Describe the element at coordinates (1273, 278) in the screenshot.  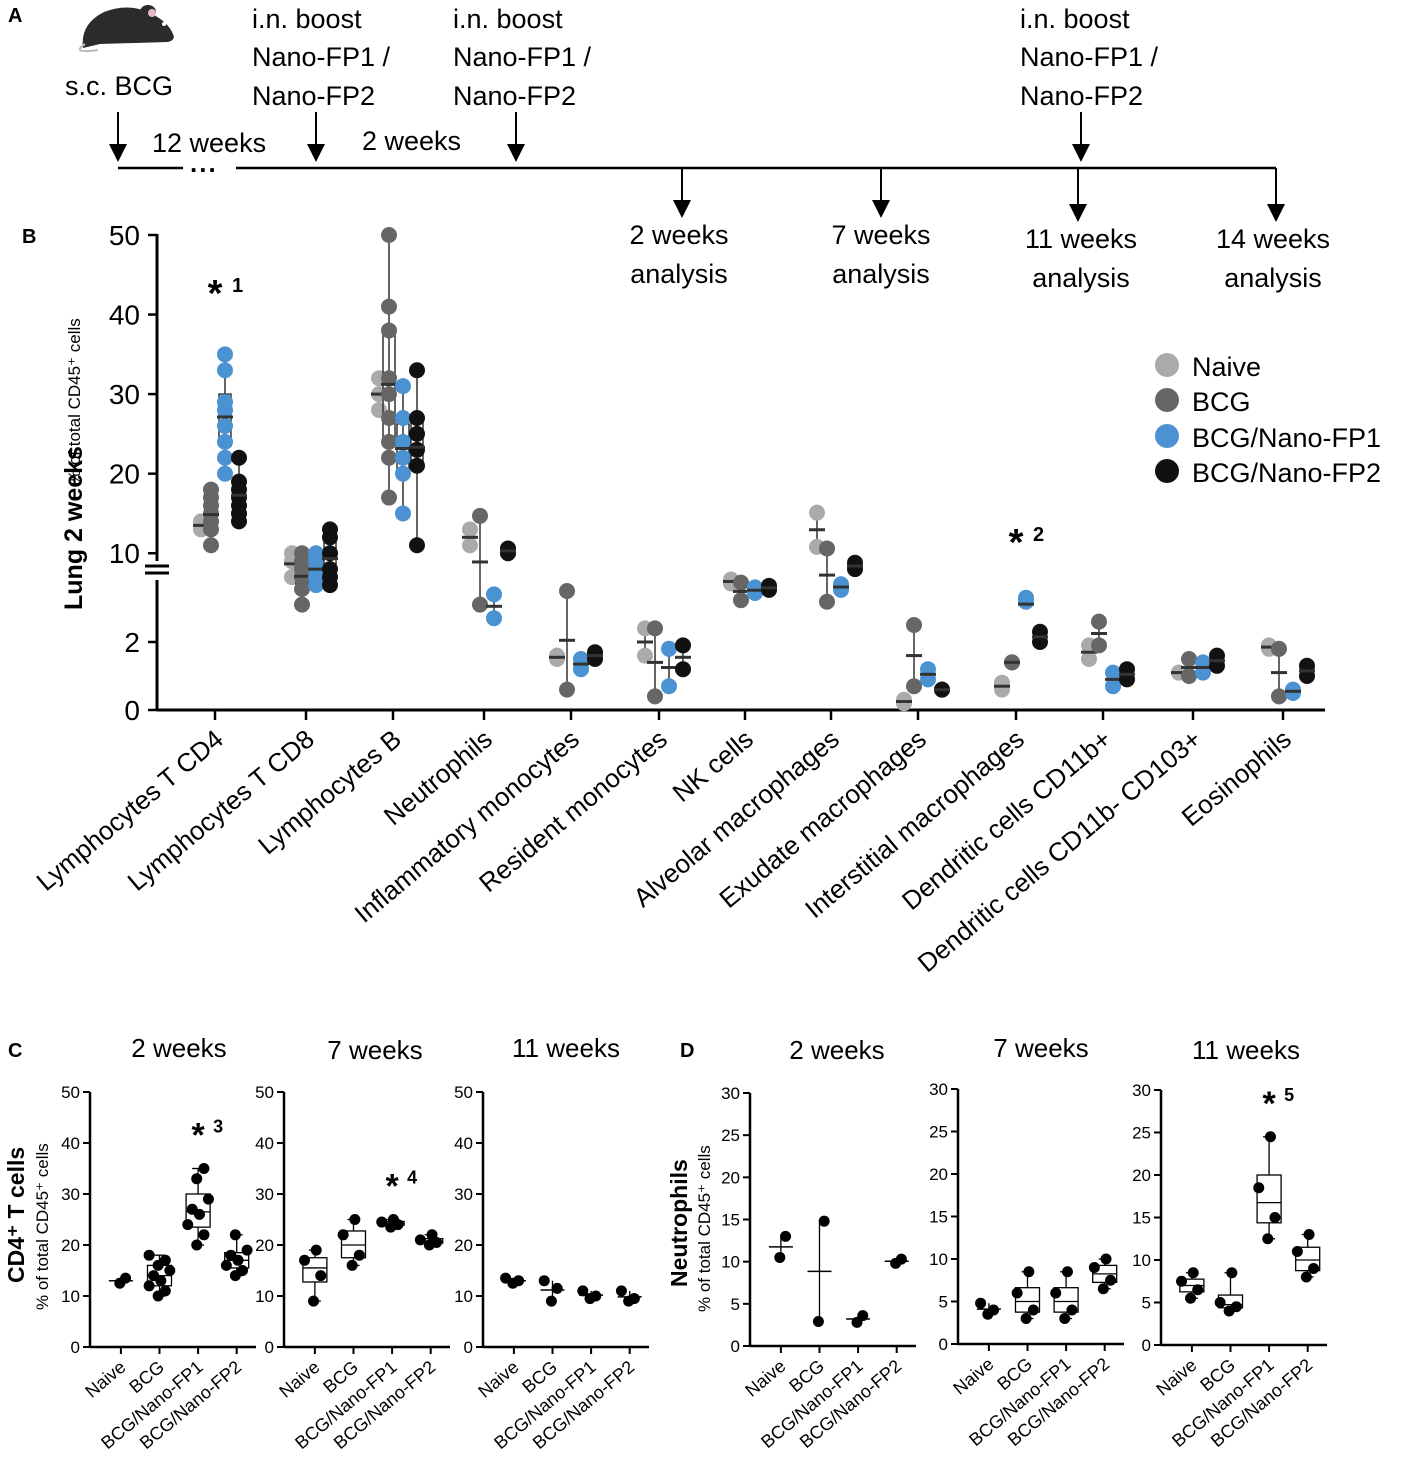
I see `analysis-4-line2: analysis` at that location.